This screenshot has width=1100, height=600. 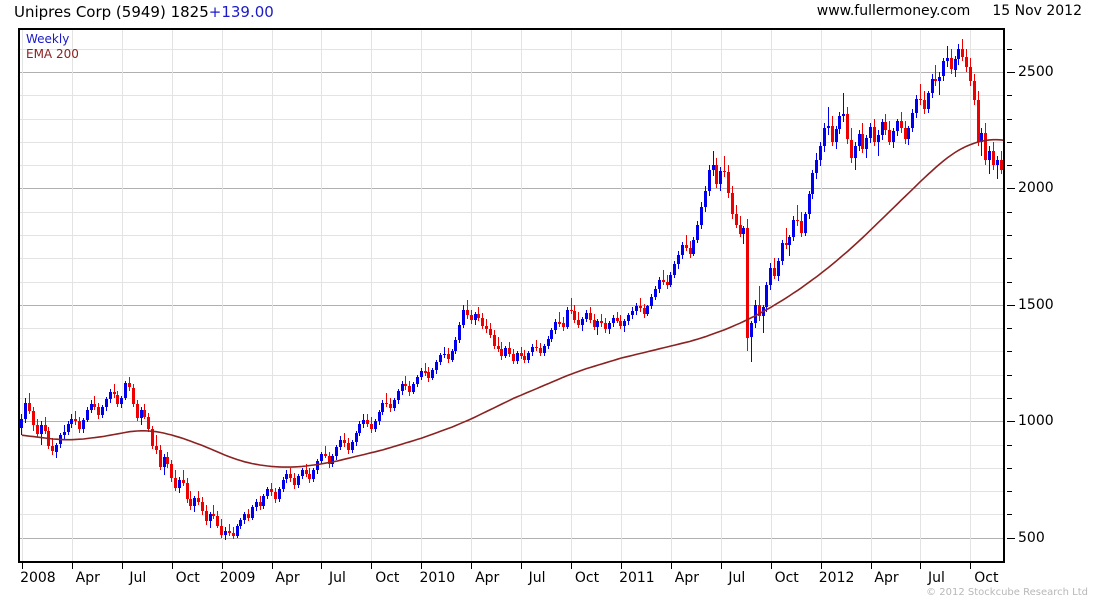 What do you see at coordinates (1037, 11) in the screenshot?
I see `chart-date: 15 Nov 2012` at bounding box center [1037, 11].